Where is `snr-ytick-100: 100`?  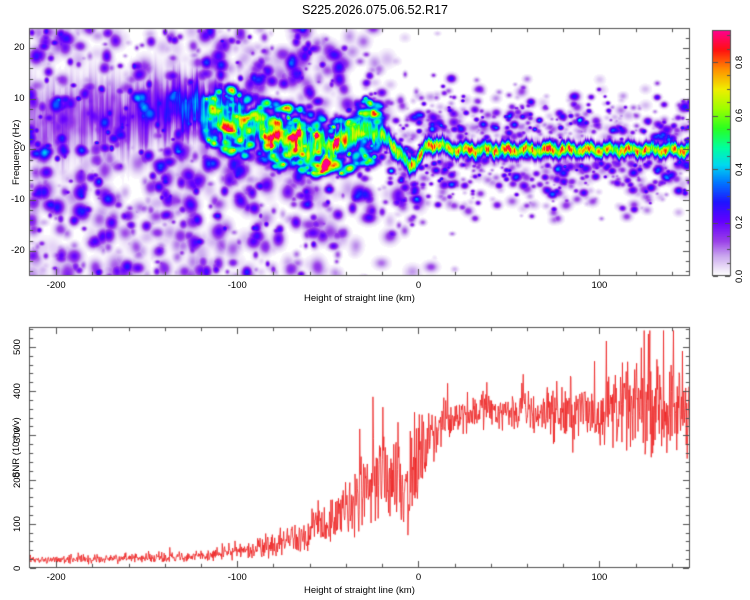 snr-ytick-100: 100 is located at coordinates (17, 523).